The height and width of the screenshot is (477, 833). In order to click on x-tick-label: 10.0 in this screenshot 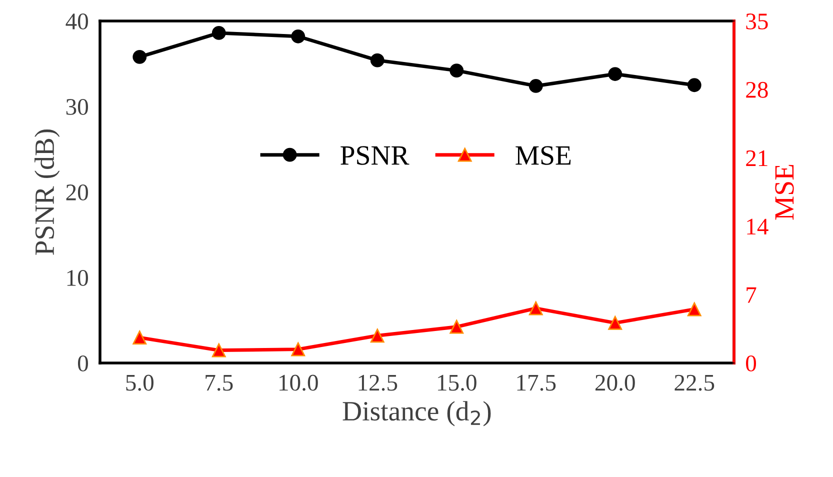, I will do `click(299, 382)`.